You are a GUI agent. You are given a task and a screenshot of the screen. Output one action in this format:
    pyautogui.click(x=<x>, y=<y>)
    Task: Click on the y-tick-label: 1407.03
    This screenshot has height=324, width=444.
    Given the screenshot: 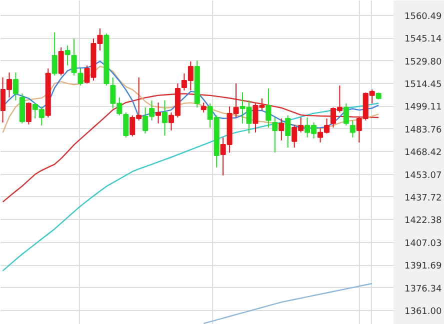 What is the action you would take?
    pyautogui.click(x=423, y=243)
    